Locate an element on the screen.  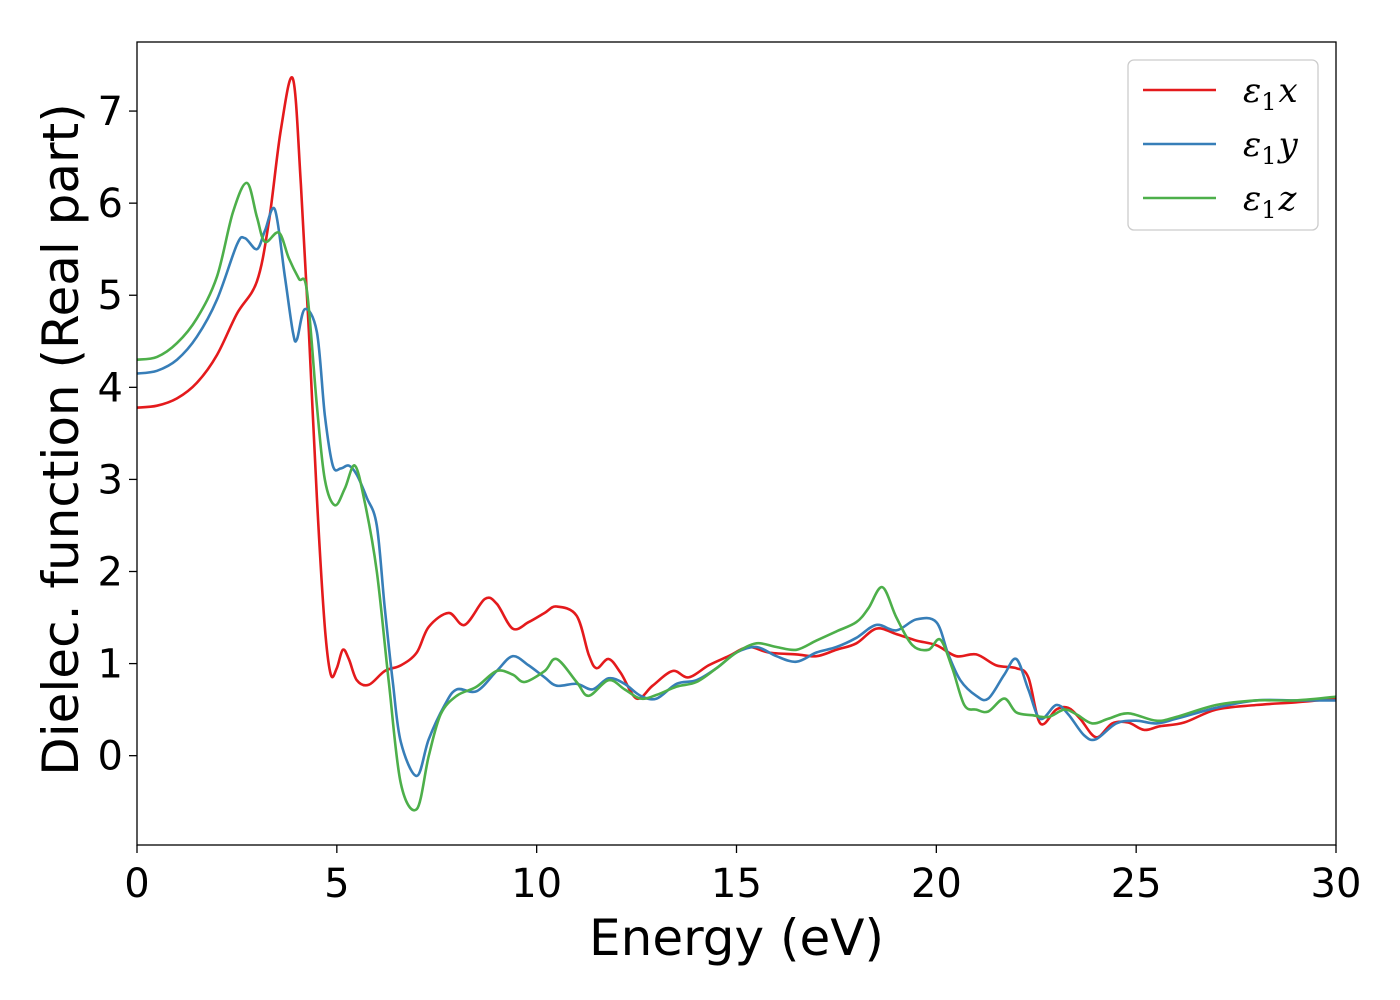
legend-box is located at coordinates (1223, 145).